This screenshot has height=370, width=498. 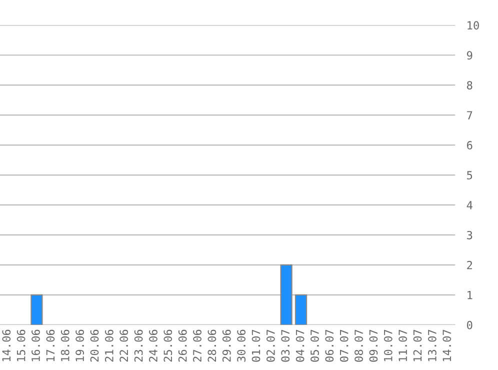 I want to click on x-tick-label: 16.06, so click(x=36, y=346).